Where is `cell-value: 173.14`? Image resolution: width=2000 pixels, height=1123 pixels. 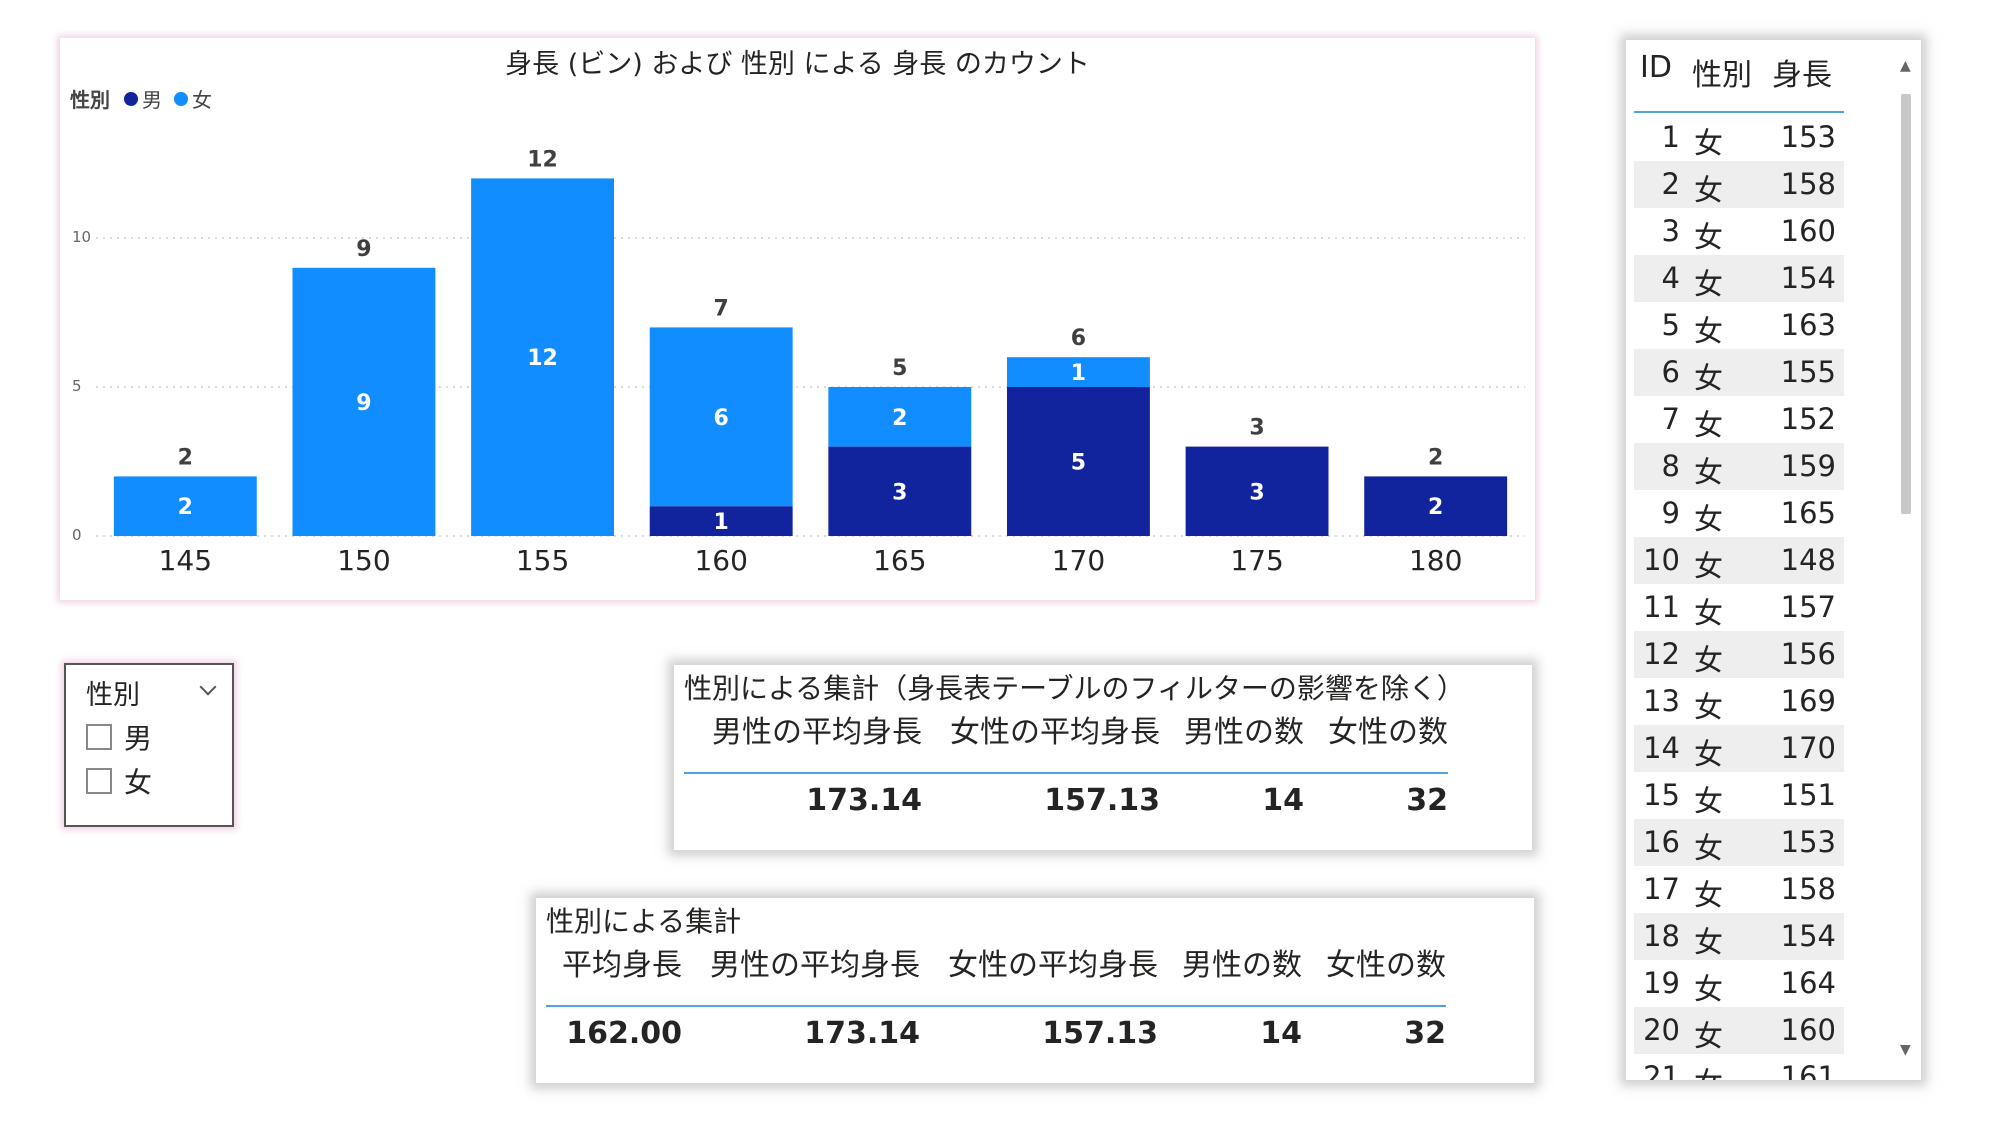 cell-value: 173.14 is located at coordinates (864, 800).